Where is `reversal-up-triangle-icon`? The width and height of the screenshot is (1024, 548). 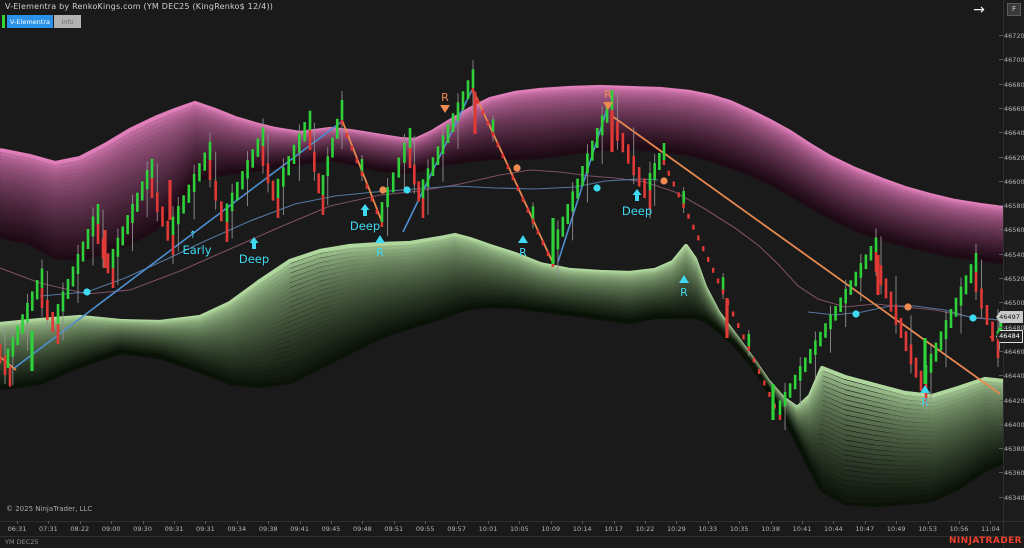 reversal-up-triangle-icon is located at coordinates (523, 239).